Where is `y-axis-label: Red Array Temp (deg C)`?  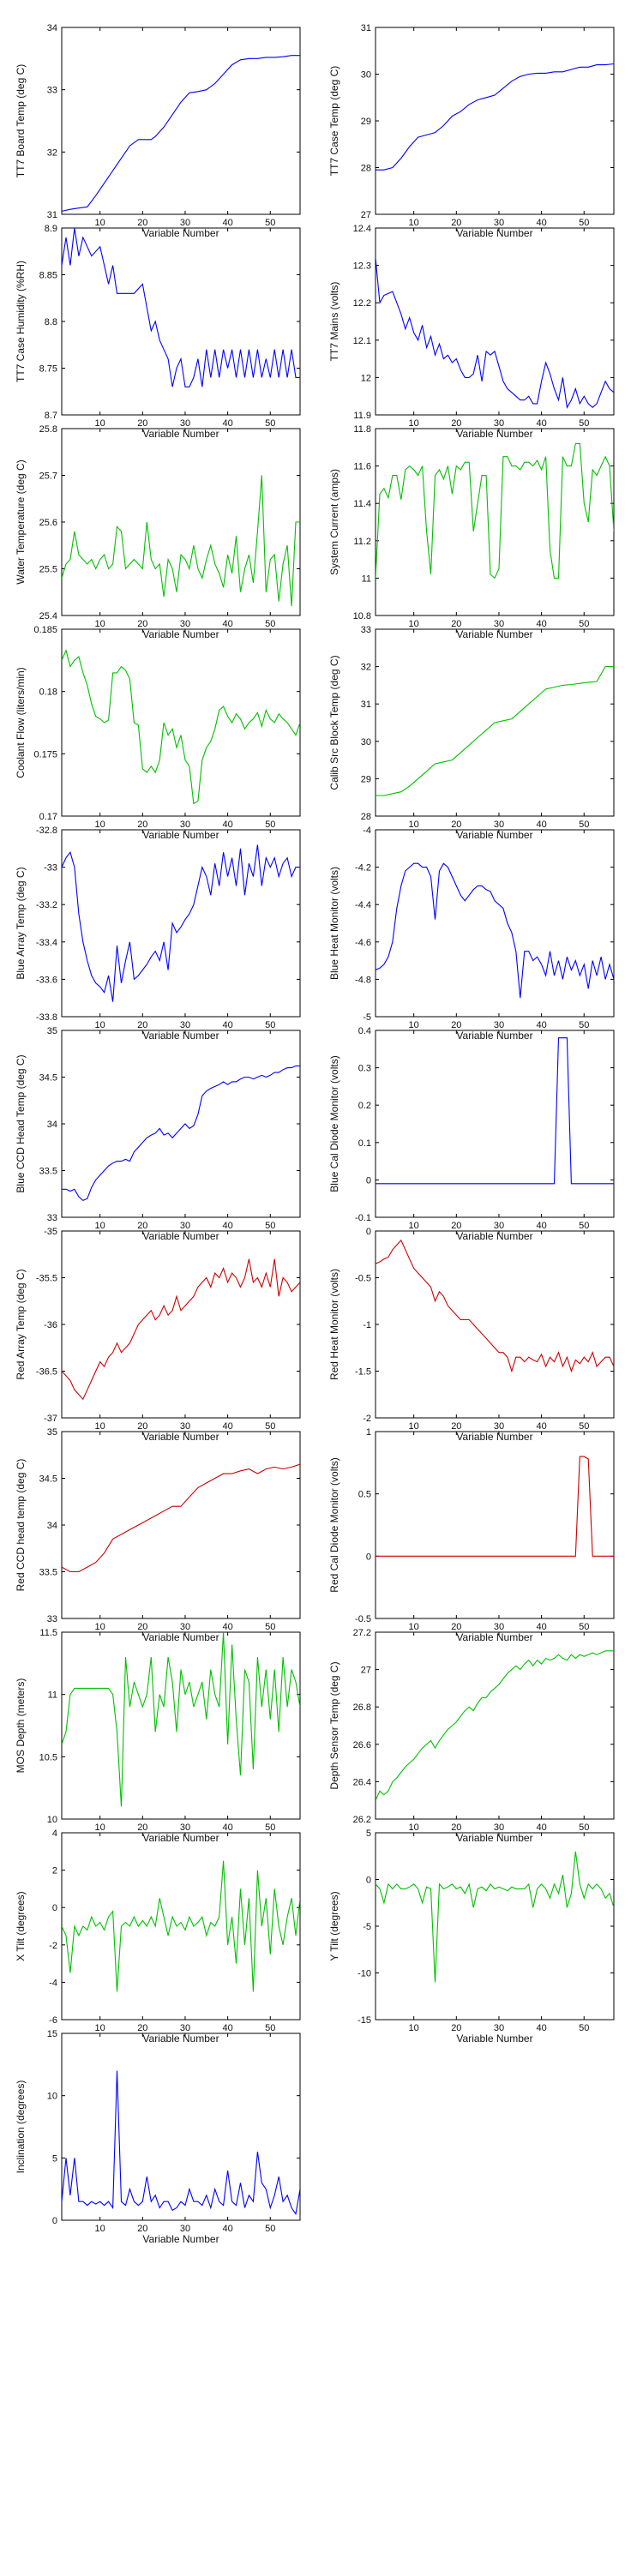 y-axis-label: Red Array Temp (deg C) is located at coordinates (21, 1324).